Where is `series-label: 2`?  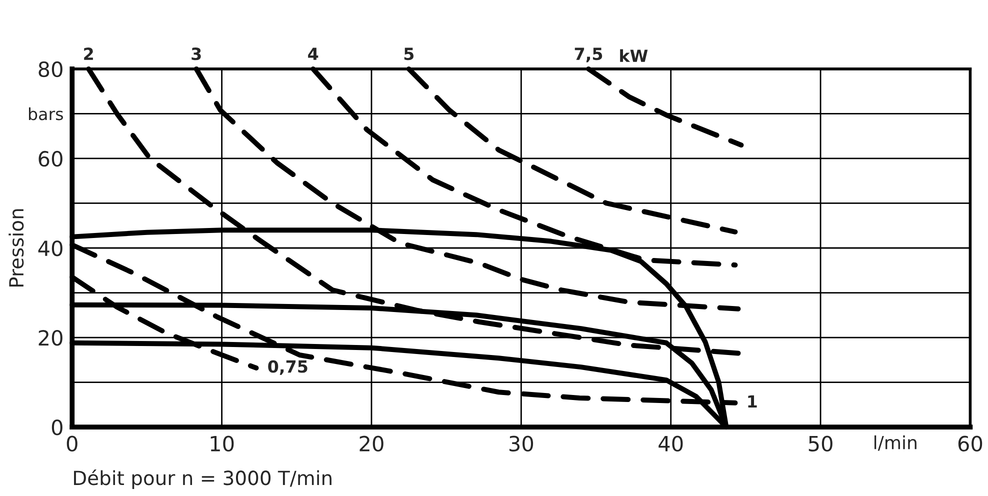 series-label: 2 is located at coordinates (88, 54).